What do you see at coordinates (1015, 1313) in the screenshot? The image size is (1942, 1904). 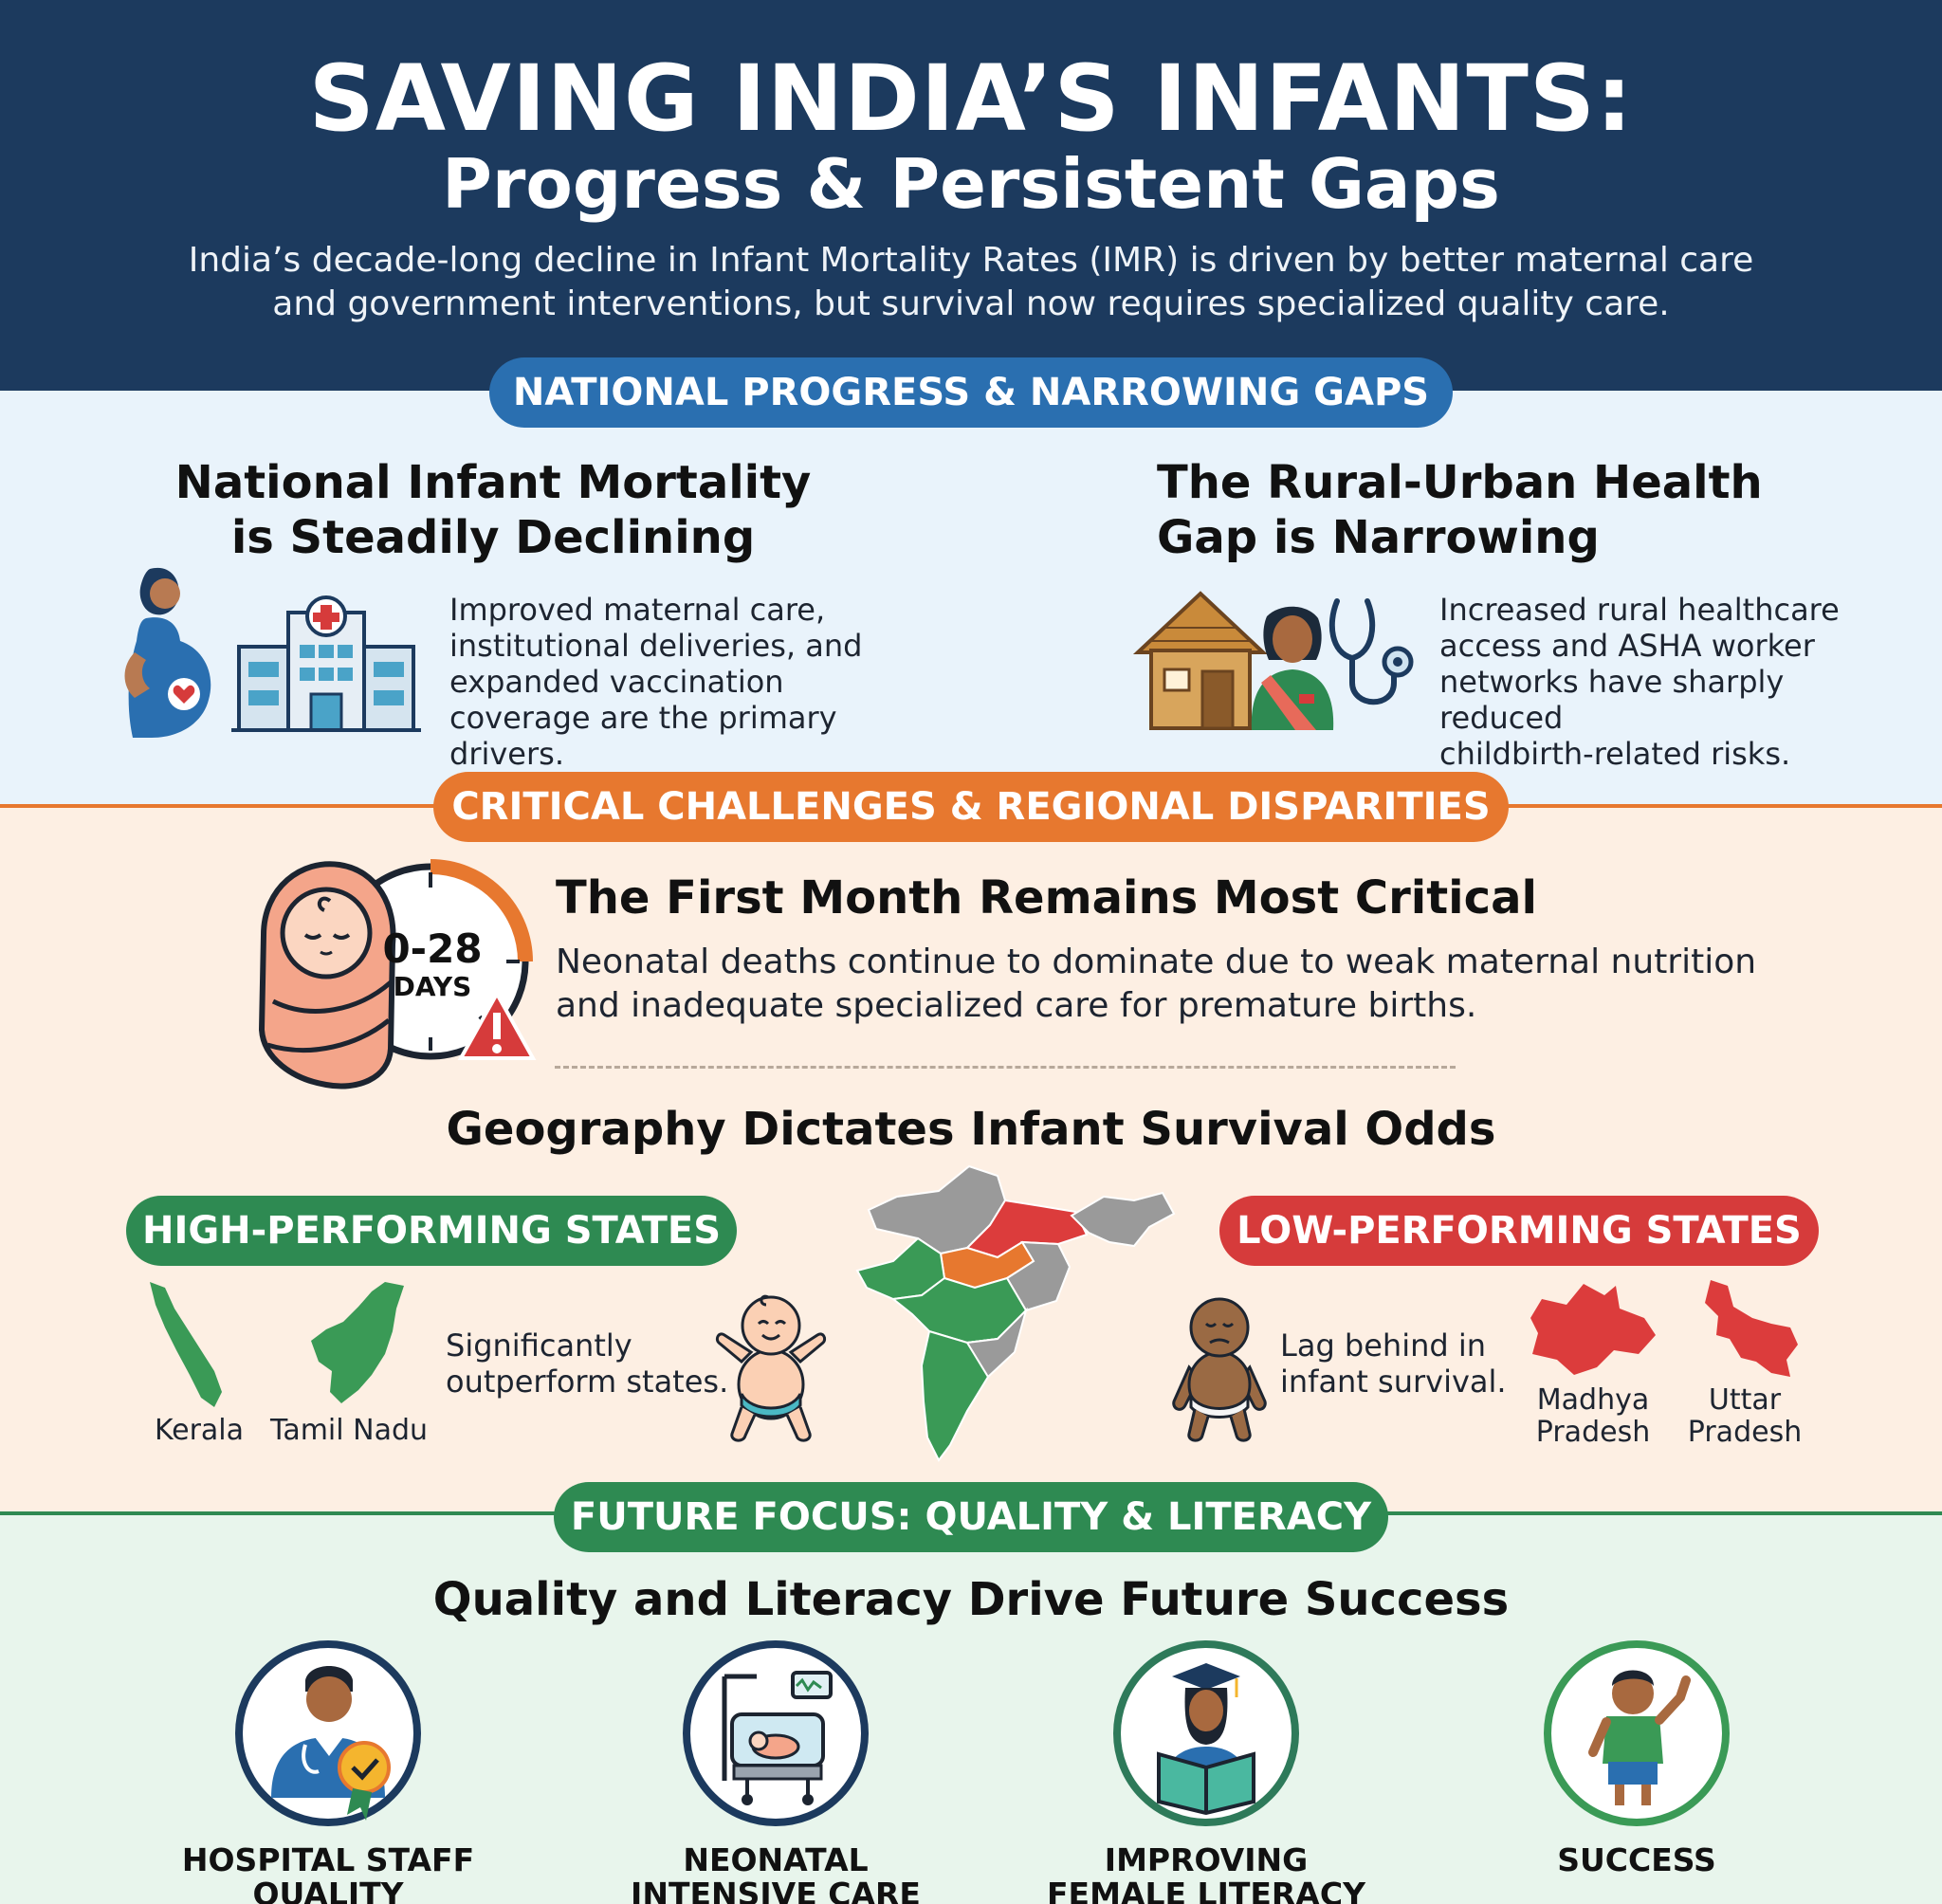 I see `india-map-icon` at bounding box center [1015, 1313].